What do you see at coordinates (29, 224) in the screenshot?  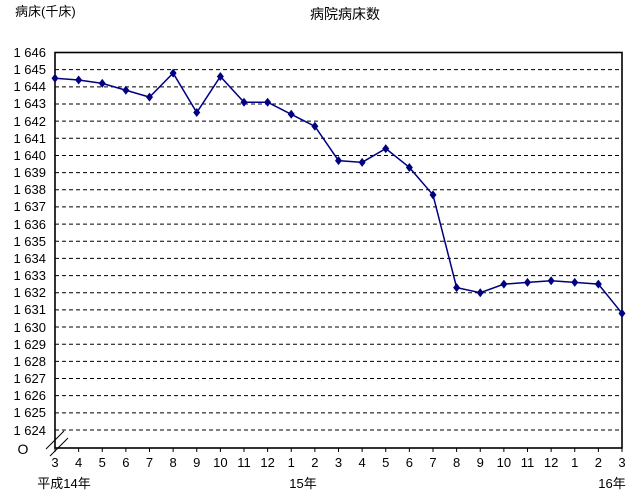 I see `y-tick-label: 1 636` at bounding box center [29, 224].